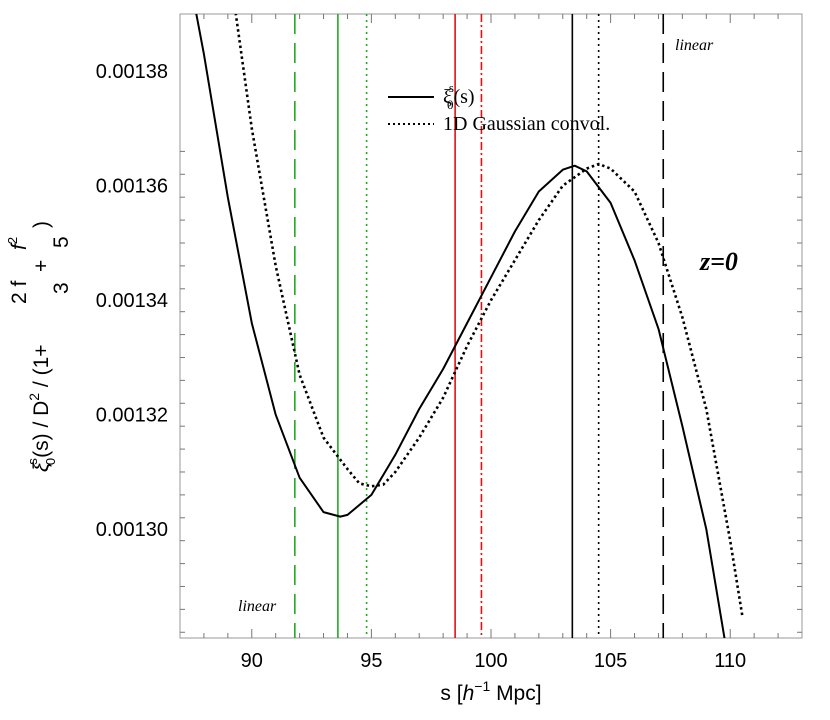 This screenshot has width=830, height=720. What do you see at coordinates (18, 243) in the screenshot?
I see `svg-text: f2` at bounding box center [18, 243].